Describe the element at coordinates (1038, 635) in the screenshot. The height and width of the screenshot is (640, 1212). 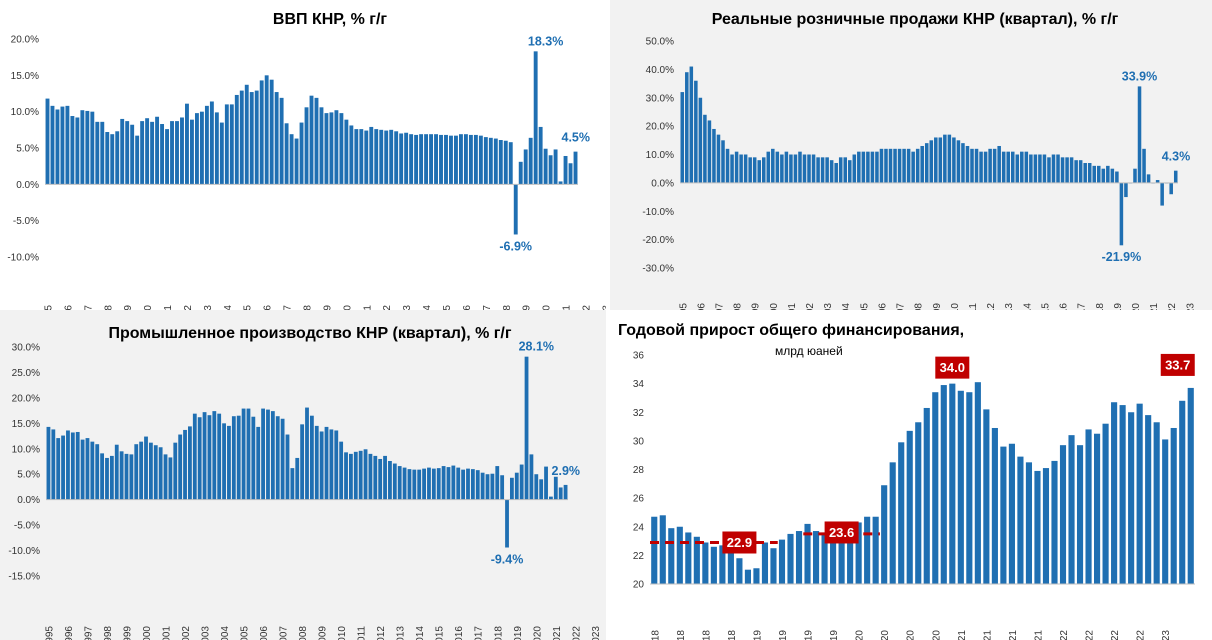
I see `x-tick-label: 10-2021` at that location.